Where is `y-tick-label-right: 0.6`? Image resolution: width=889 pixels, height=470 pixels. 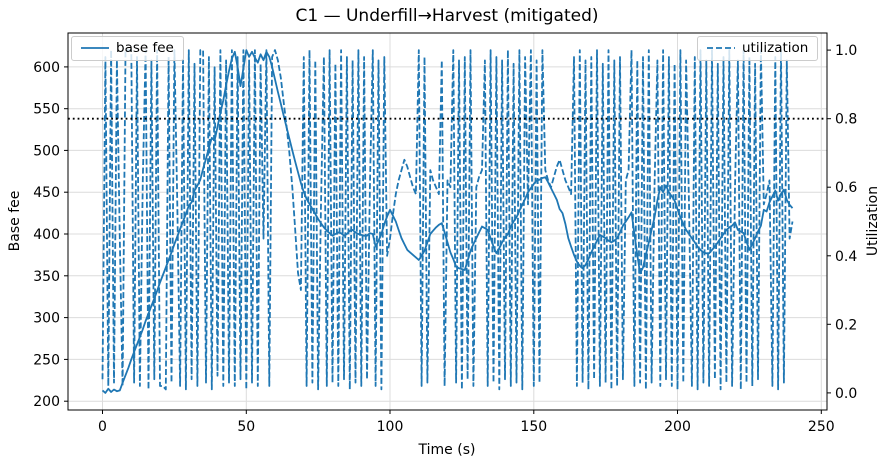 y-tick-label-right: 0.6 is located at coordinates (846, 188).